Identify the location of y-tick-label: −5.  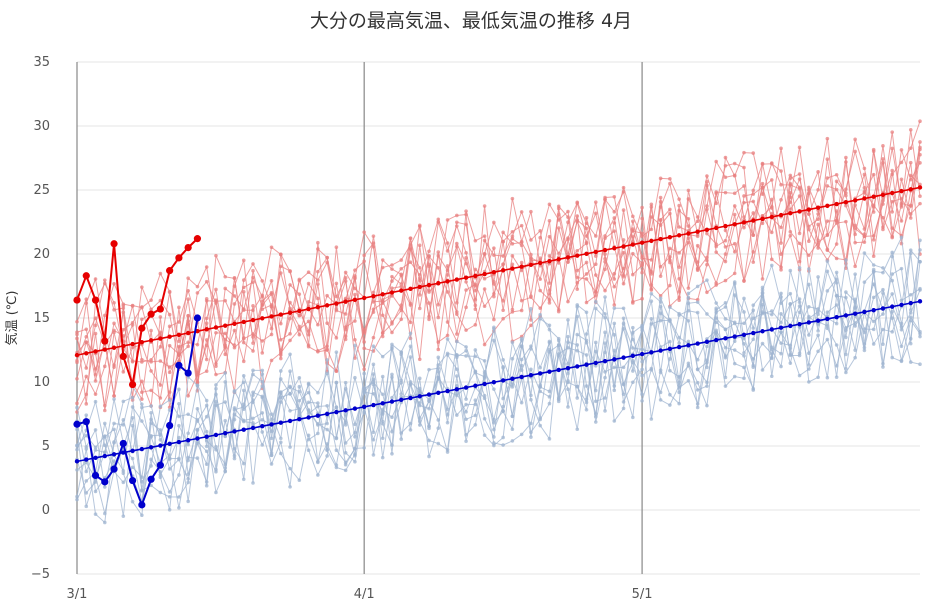
(40, 574).